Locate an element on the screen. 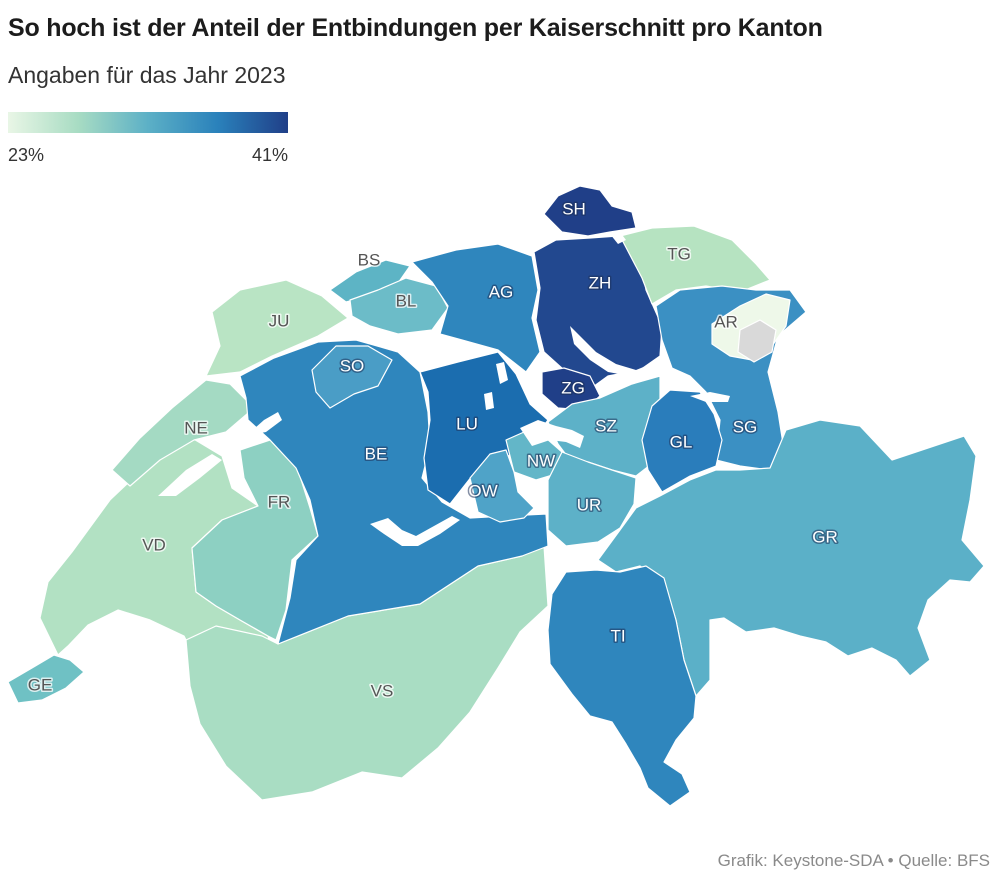 The image size is (1000, 885). lake-constance-edge is located at coordinates (618, 238).